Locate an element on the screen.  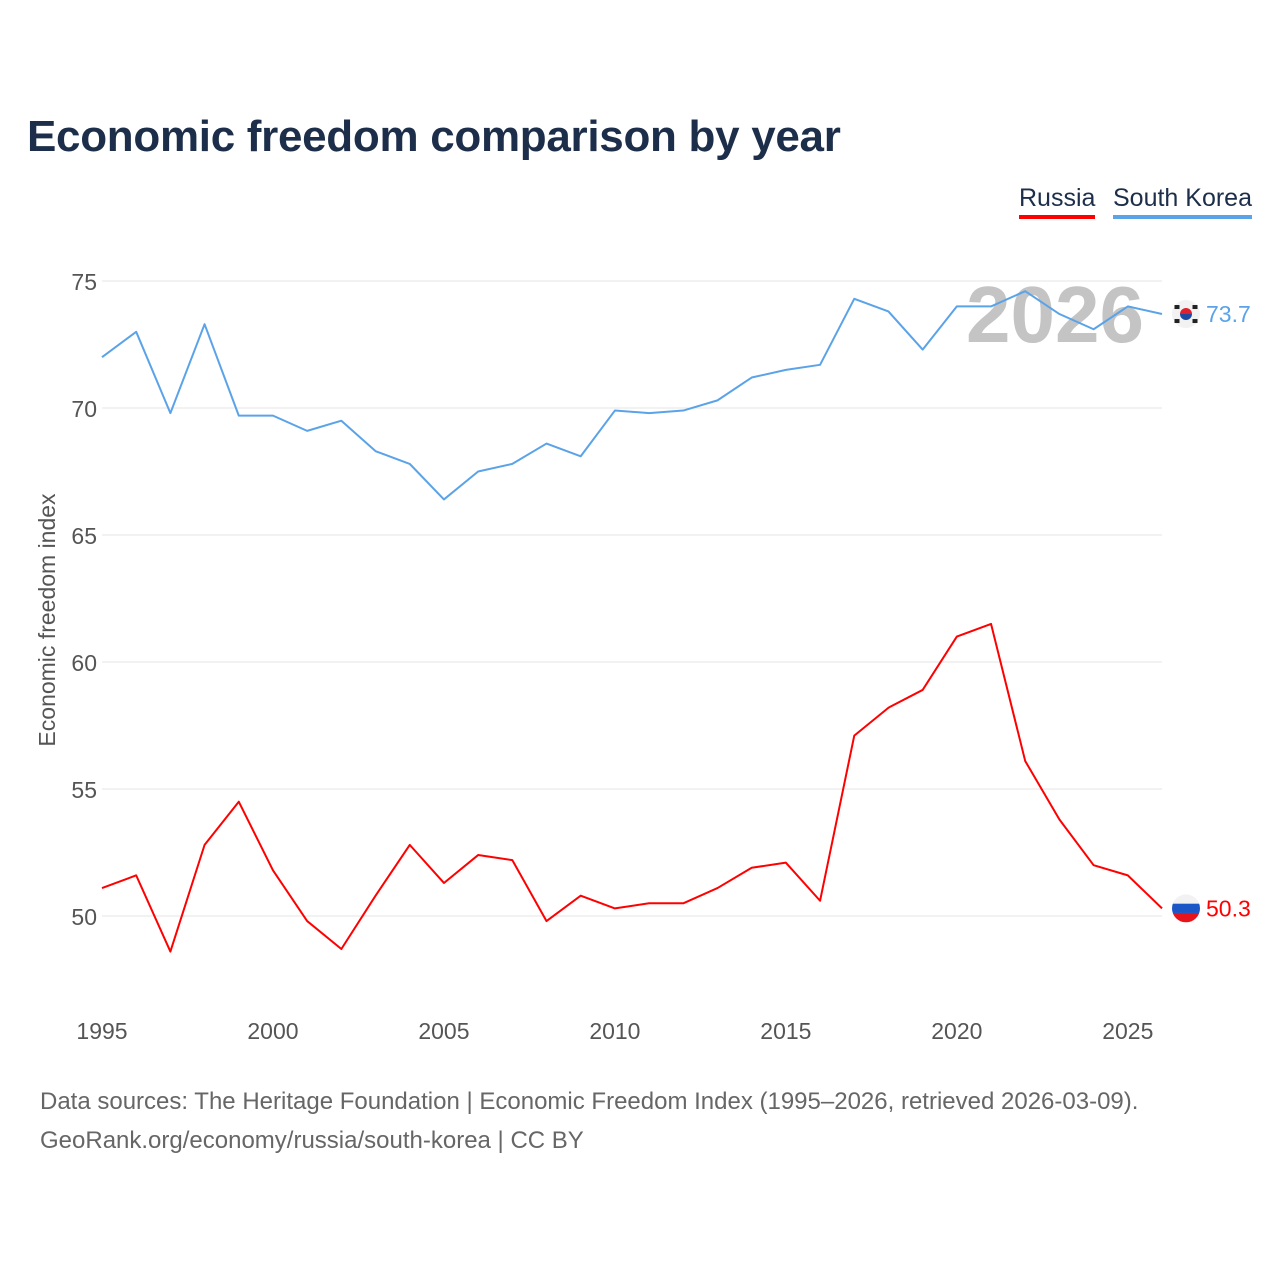
legend-russia: Russia is located at coordinates (1057, 201).